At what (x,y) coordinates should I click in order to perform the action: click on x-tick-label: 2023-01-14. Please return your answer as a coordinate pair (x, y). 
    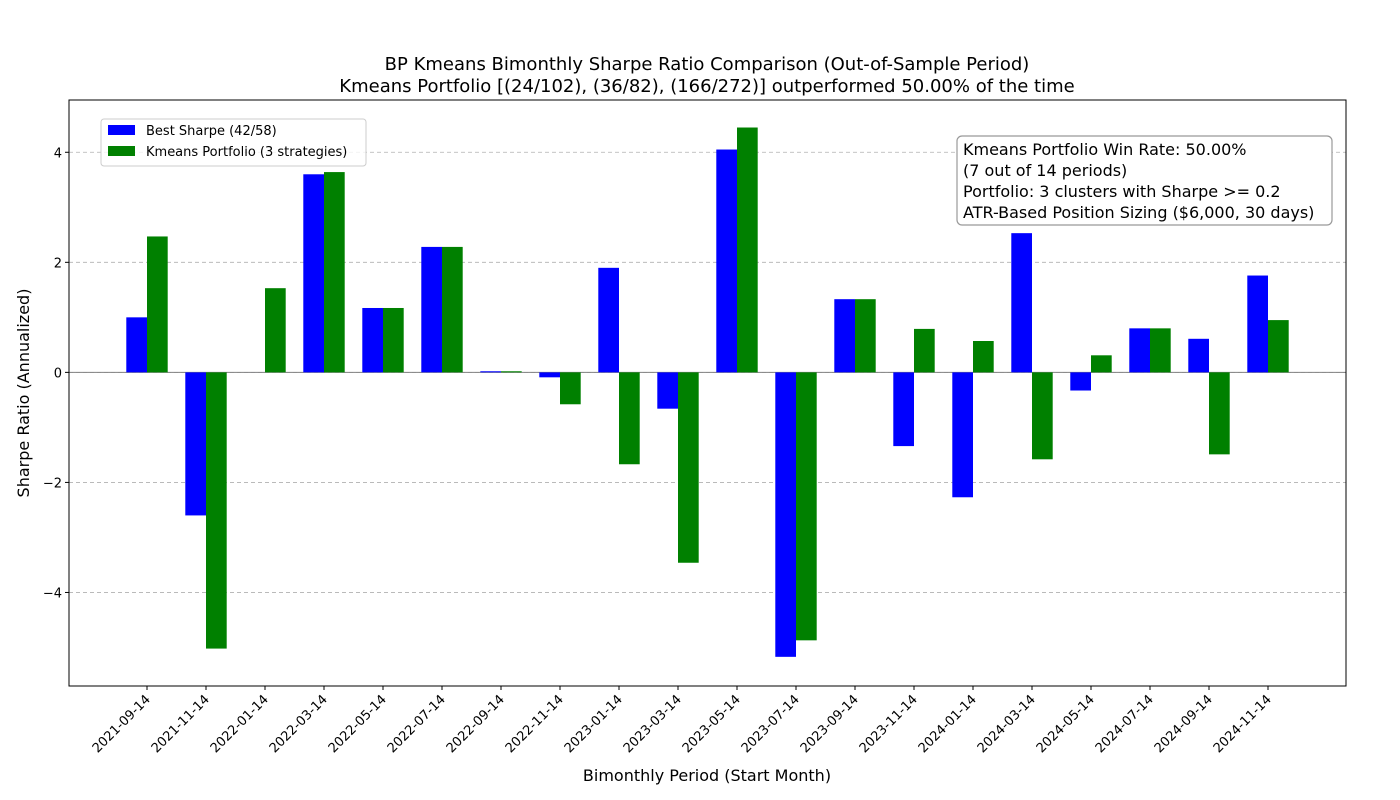
    Looking at the image, I should click on (594, 724).